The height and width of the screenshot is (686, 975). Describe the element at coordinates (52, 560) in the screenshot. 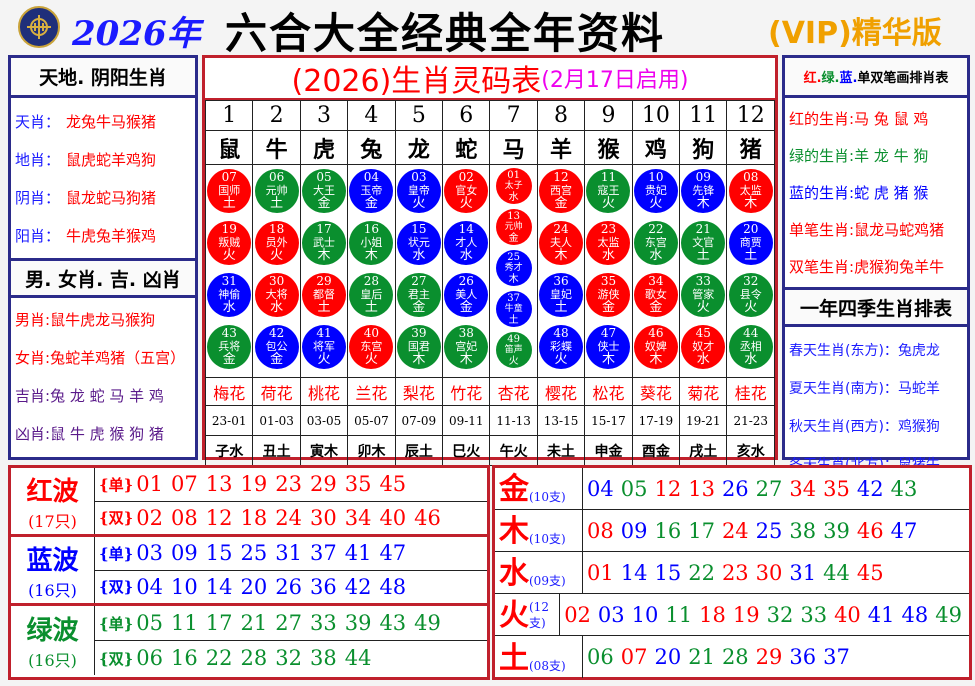

I see `wave-name: 蓝波` at that location.